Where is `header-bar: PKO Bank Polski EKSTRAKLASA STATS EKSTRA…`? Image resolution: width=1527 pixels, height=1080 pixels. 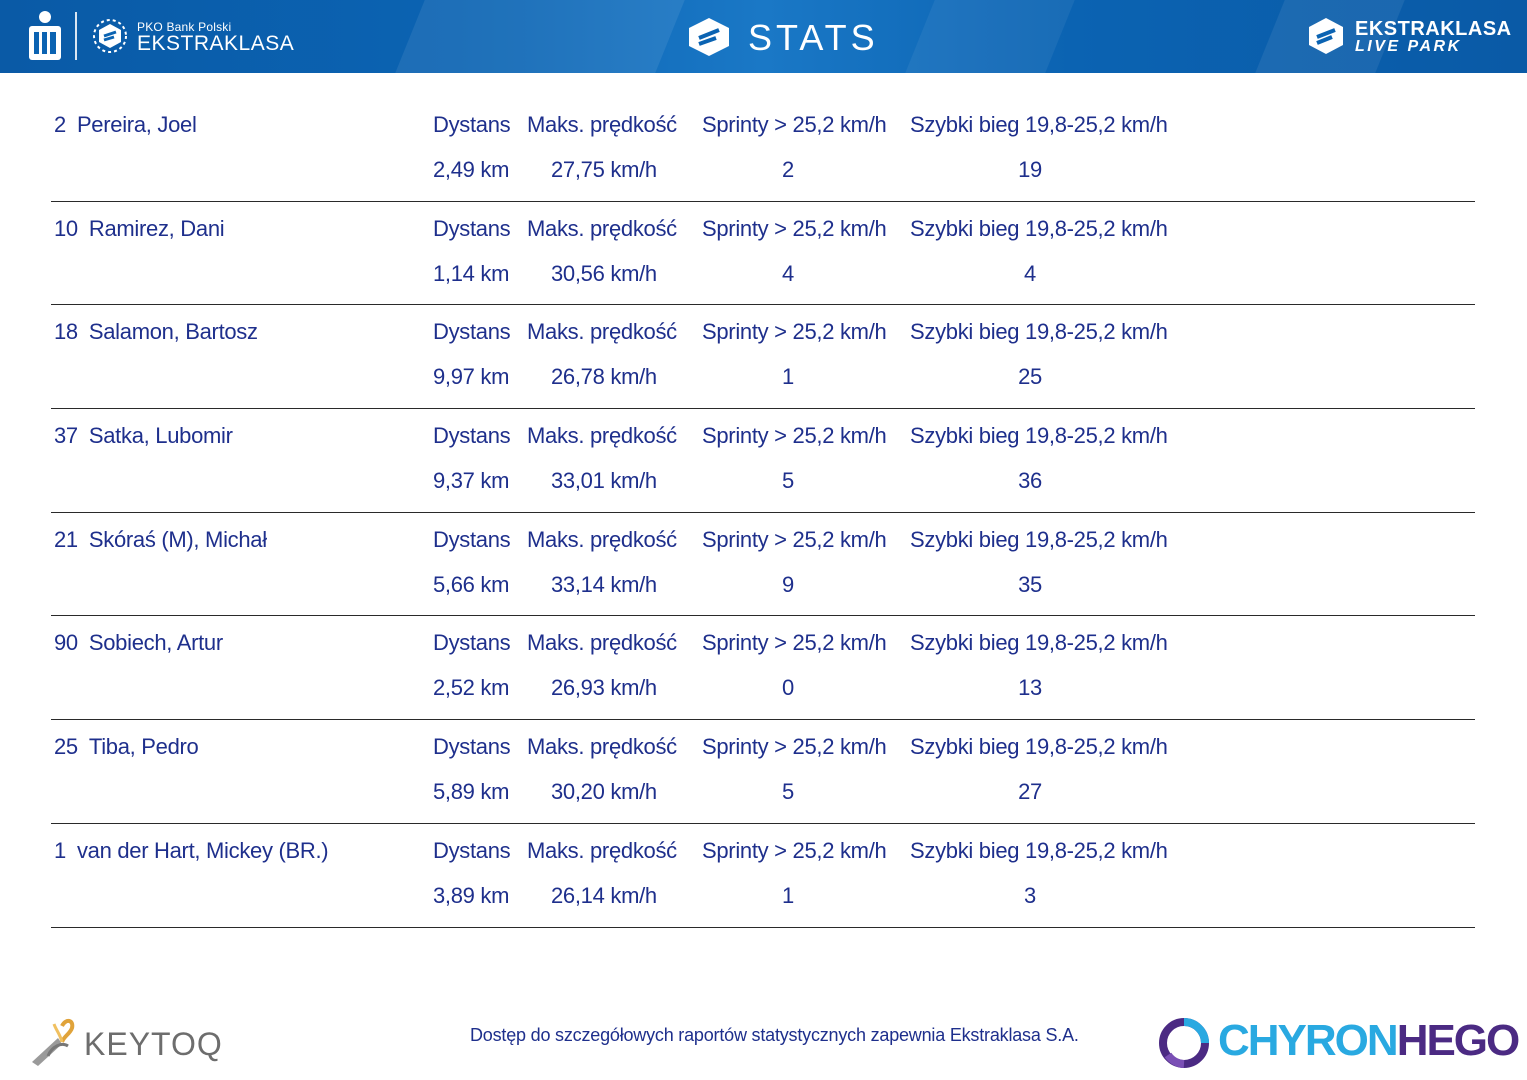 header-bar: PKO Bank Polski EKSTRAKLASA STATS EKSTRA… is located at coordinates (763, 36).